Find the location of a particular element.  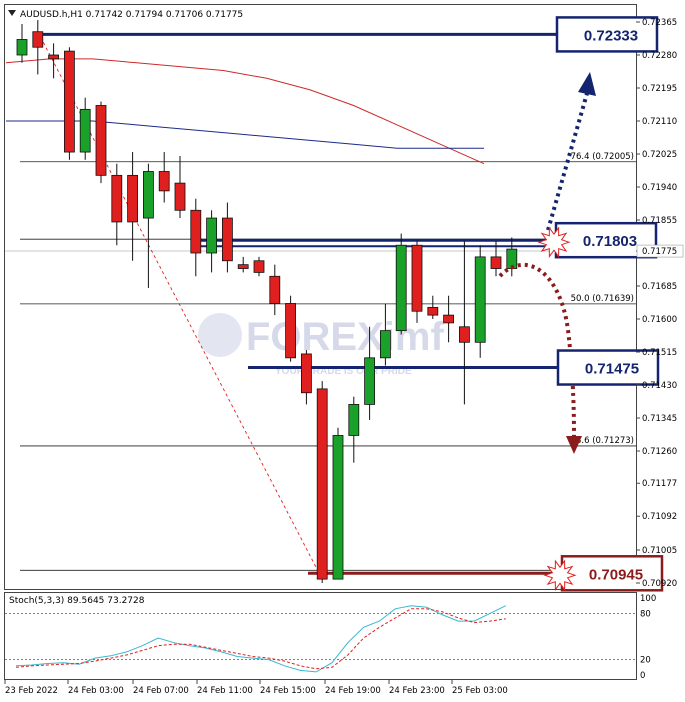

time-tick-label: 24 Feb 23:00 is located at coordinates (417, 691).